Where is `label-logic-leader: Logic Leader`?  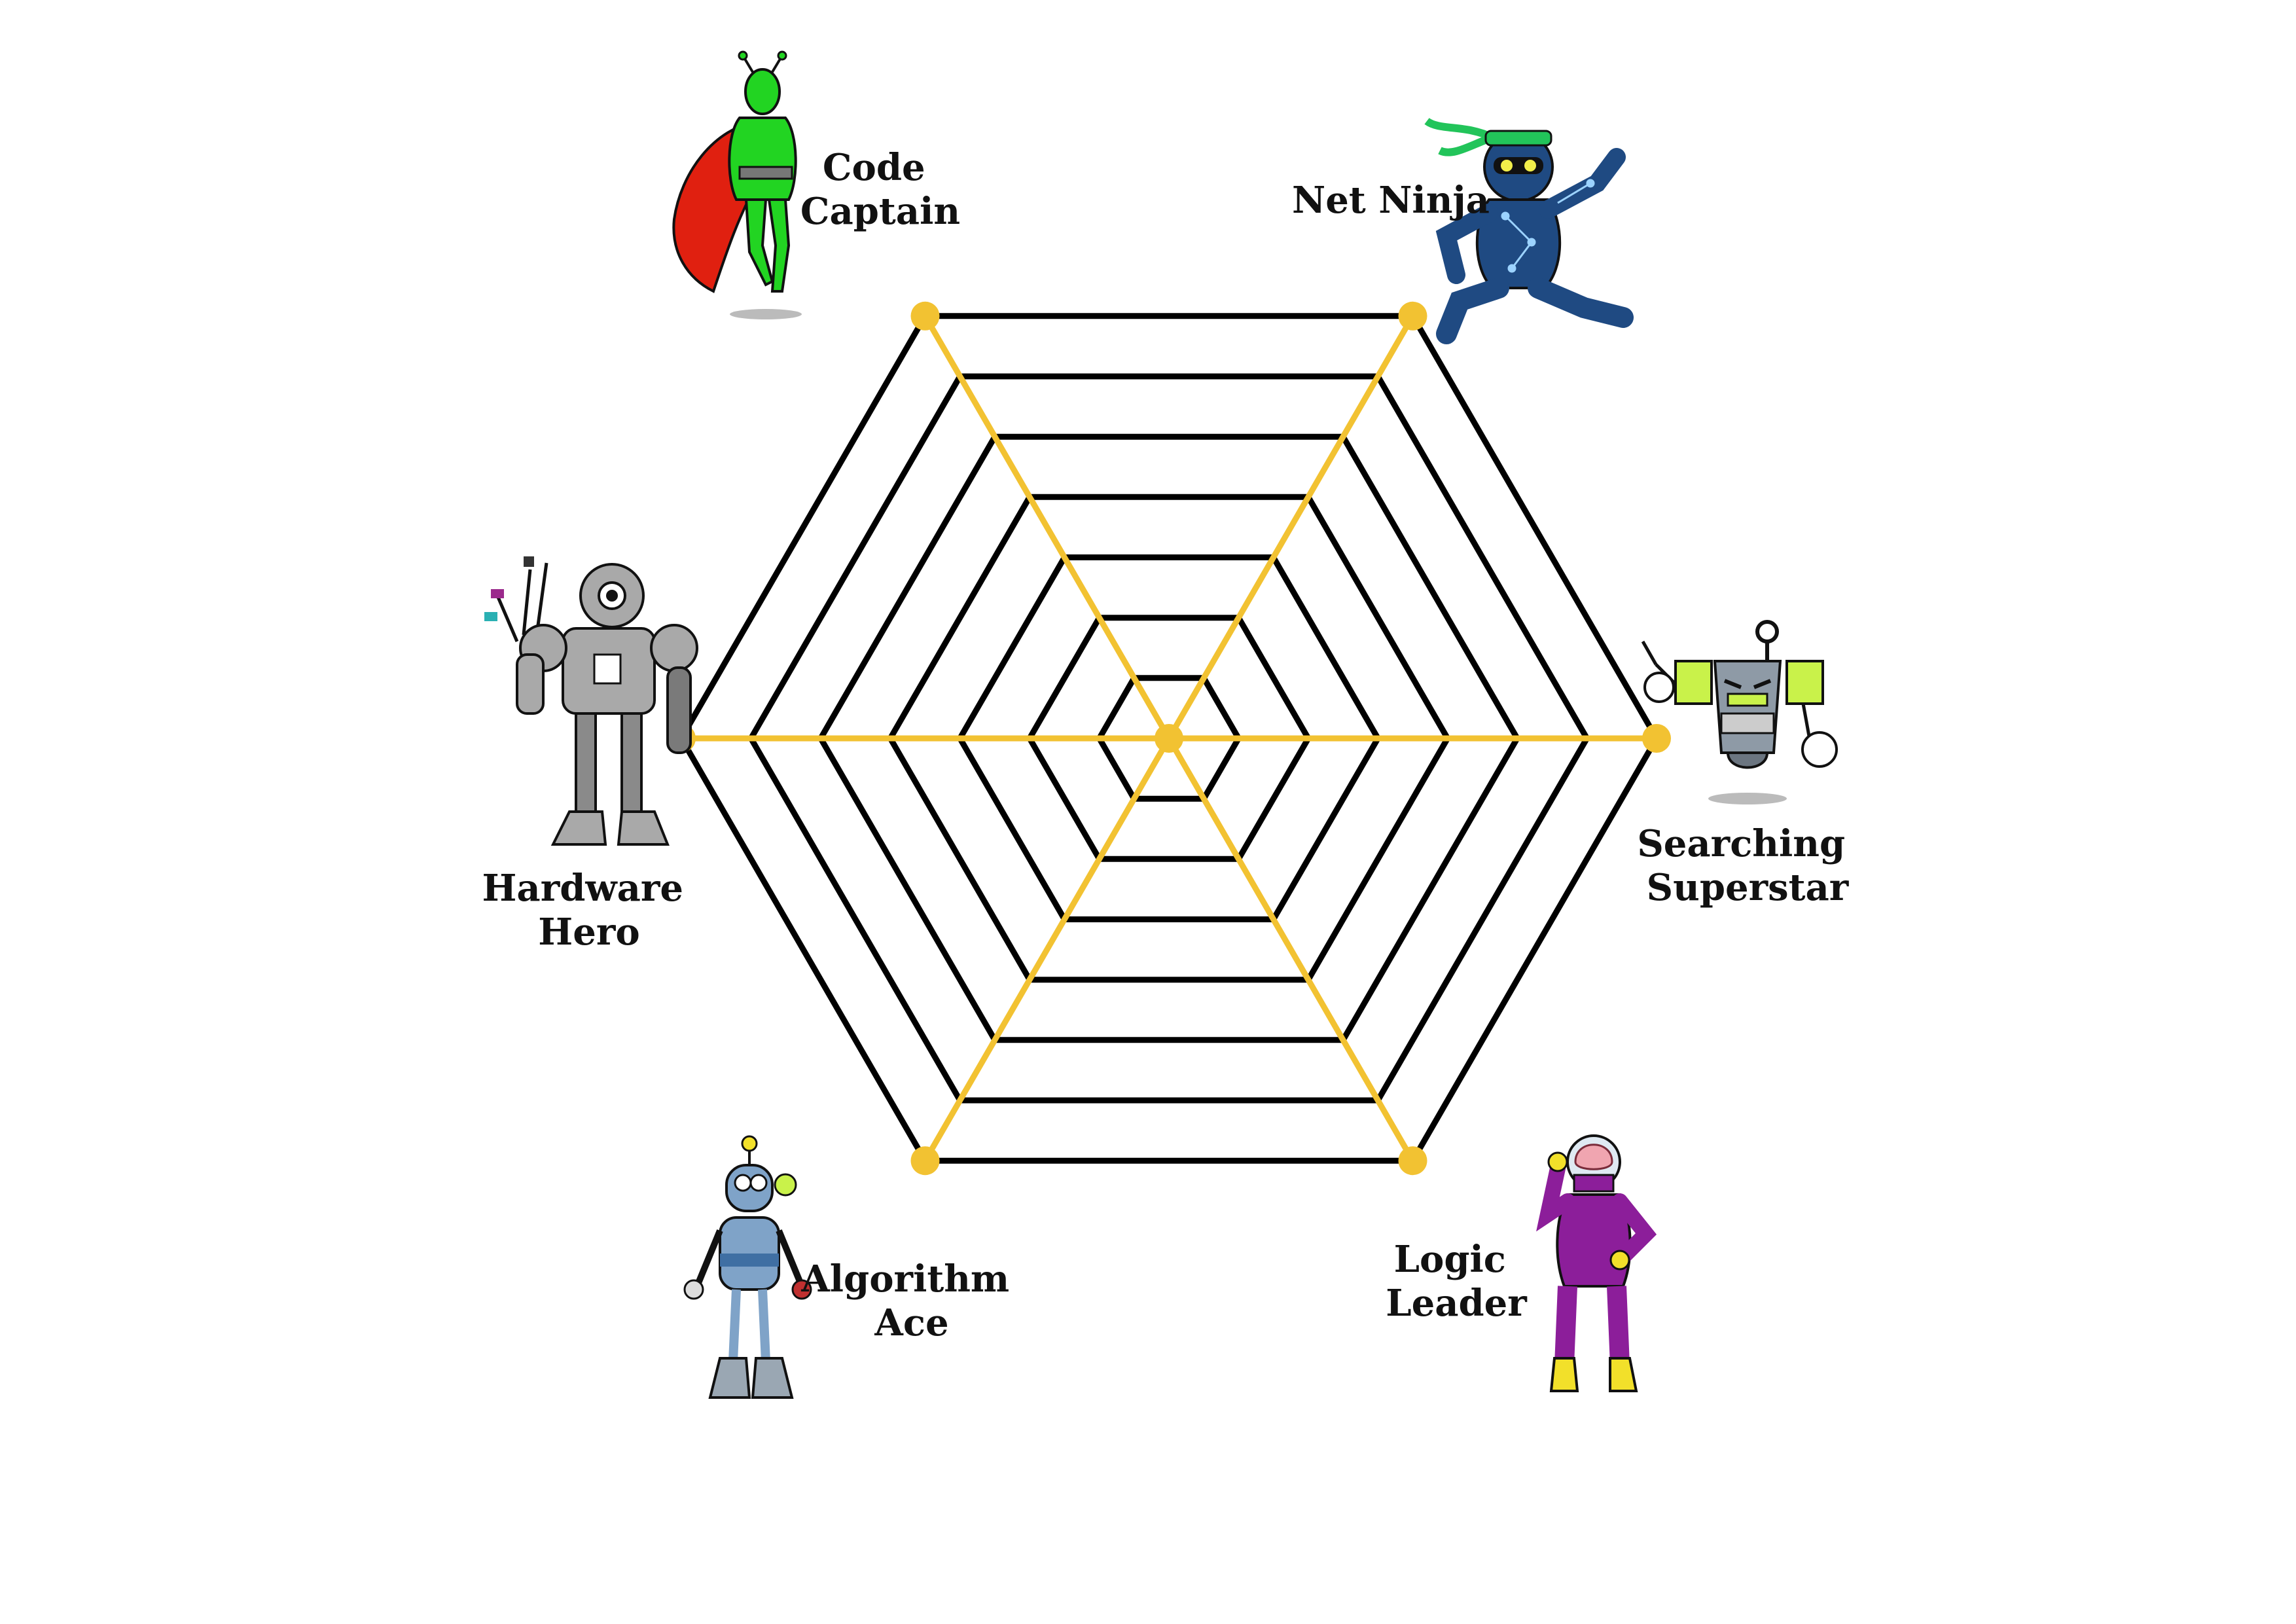 label-logic-leader: Logic Leader is located at coordinates (1457, 1281).